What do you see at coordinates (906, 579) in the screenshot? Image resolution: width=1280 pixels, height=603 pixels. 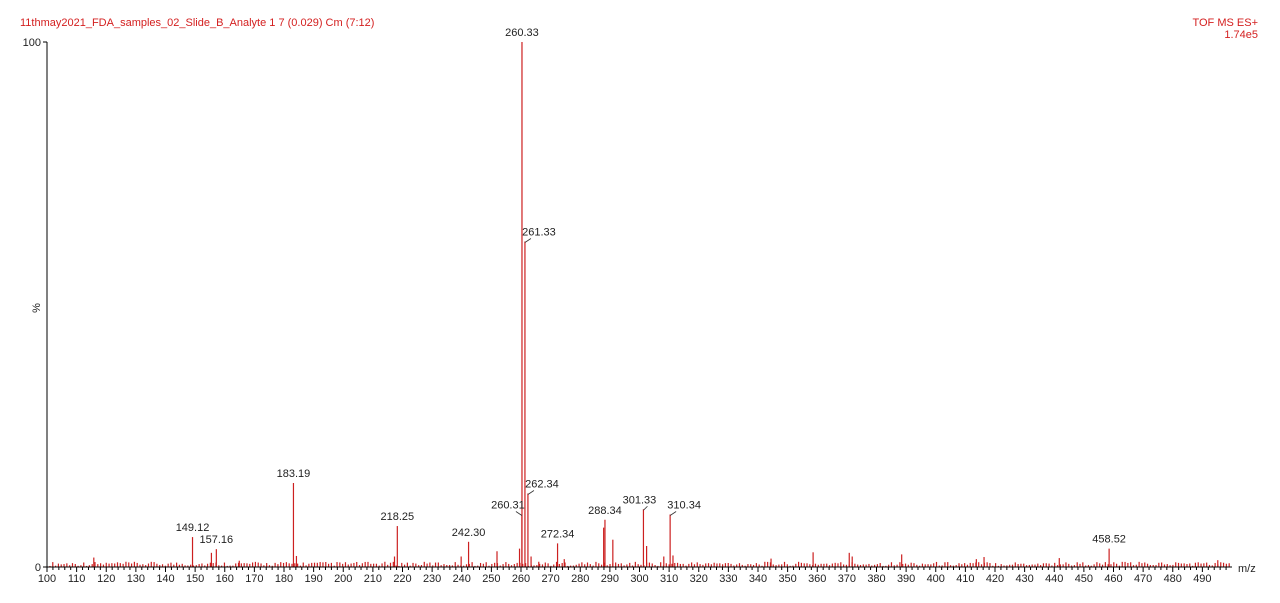 I see `x-tick-label: 390` at bounding box center [906, 579].